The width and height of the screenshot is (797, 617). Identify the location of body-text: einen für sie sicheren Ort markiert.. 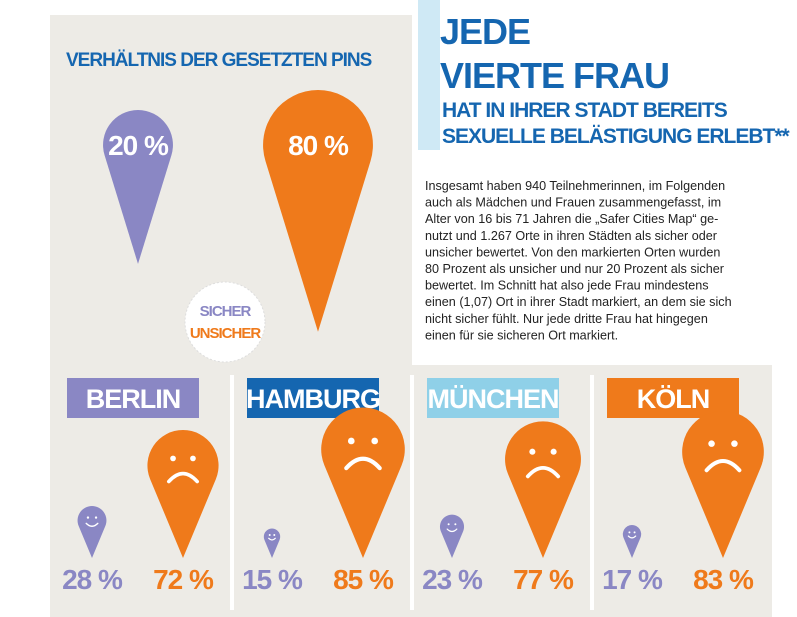
(521, 335).